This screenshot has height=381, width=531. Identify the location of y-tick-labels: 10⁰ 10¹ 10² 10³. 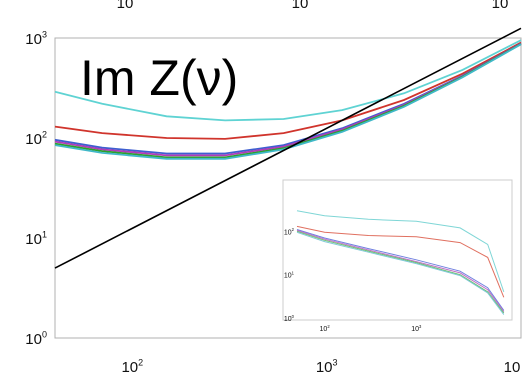
(36, 188).